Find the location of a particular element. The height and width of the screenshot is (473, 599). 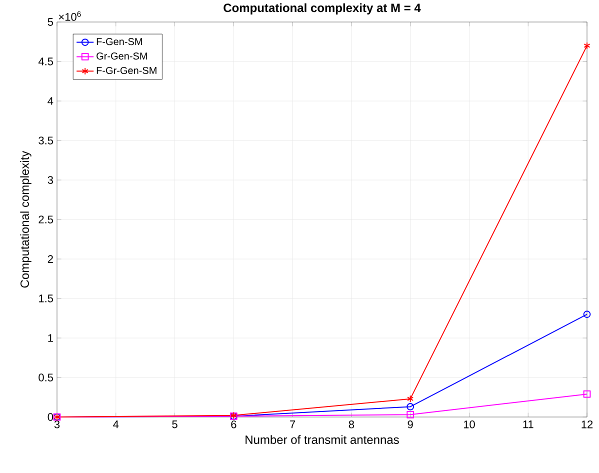

y-tick-label: 4 is located at coordinates (51, 101).